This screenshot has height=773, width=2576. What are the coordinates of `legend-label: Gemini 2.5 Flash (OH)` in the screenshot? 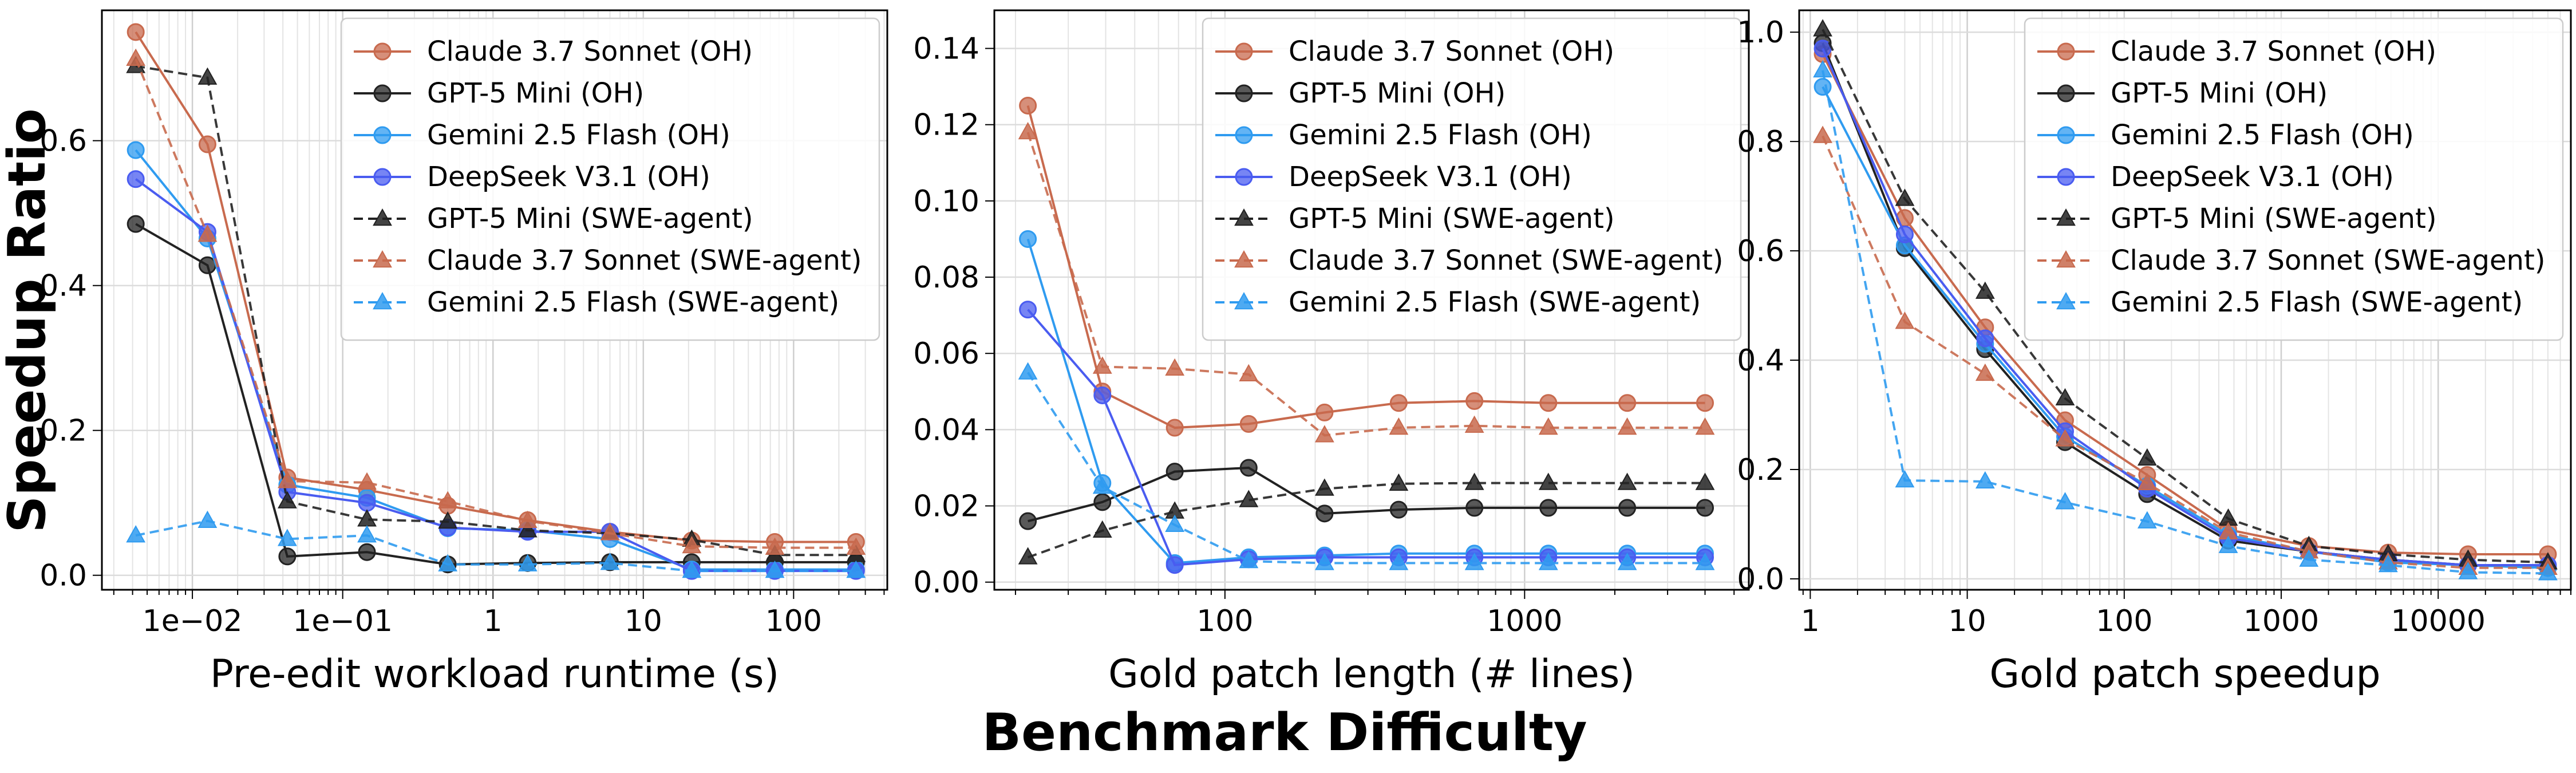 It's located at (2262, 135).